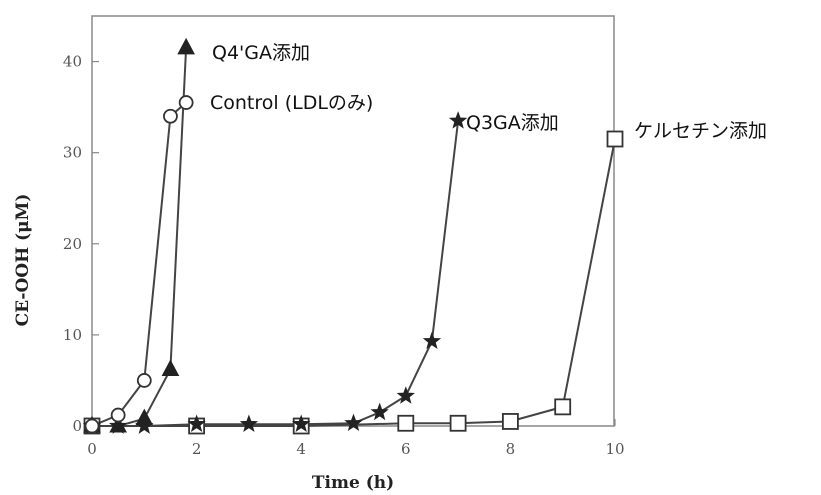 The width and height of the screenshot is (821, 495). What do you see at coordinates (614, 449) in the screenshot?
I see `x-tick-label: 10` at bounding box center [614, 449].